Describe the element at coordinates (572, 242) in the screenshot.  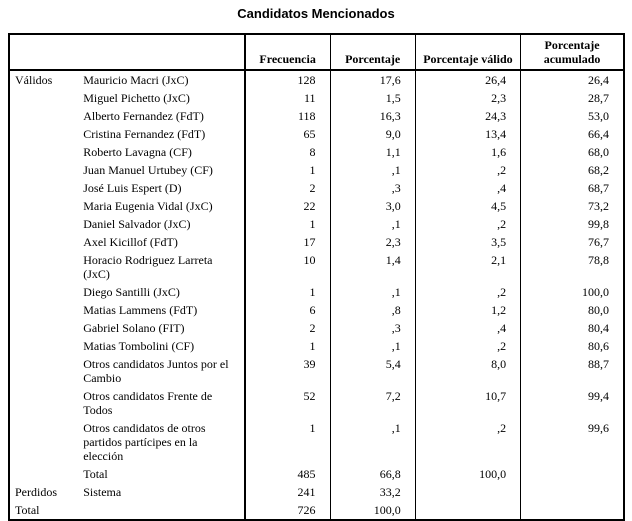
I see `value-cell: 76,7` at that location.